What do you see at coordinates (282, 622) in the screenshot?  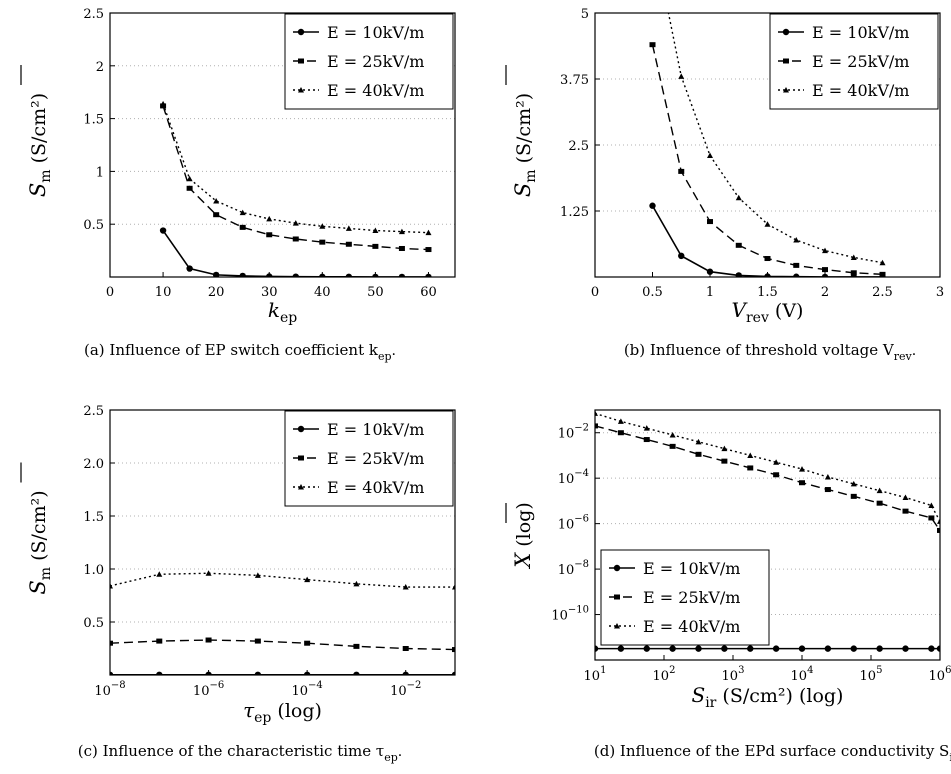 I see `plot-area` at bounding box center [282, 622].